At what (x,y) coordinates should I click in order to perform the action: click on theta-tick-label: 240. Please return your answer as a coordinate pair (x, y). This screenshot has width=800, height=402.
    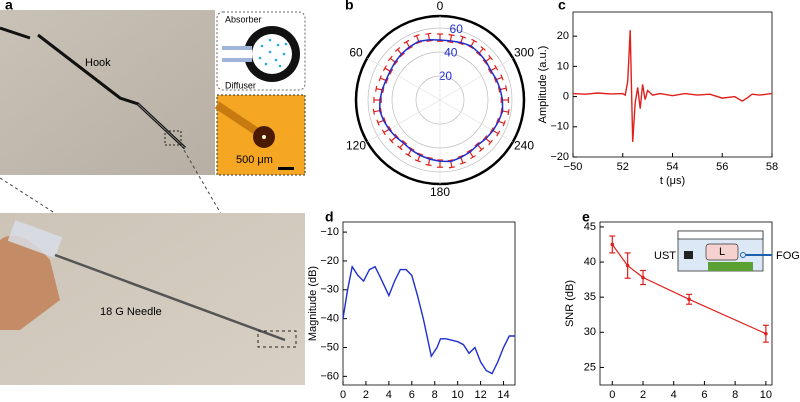
    Looking at the image, I should click on (524, 146).